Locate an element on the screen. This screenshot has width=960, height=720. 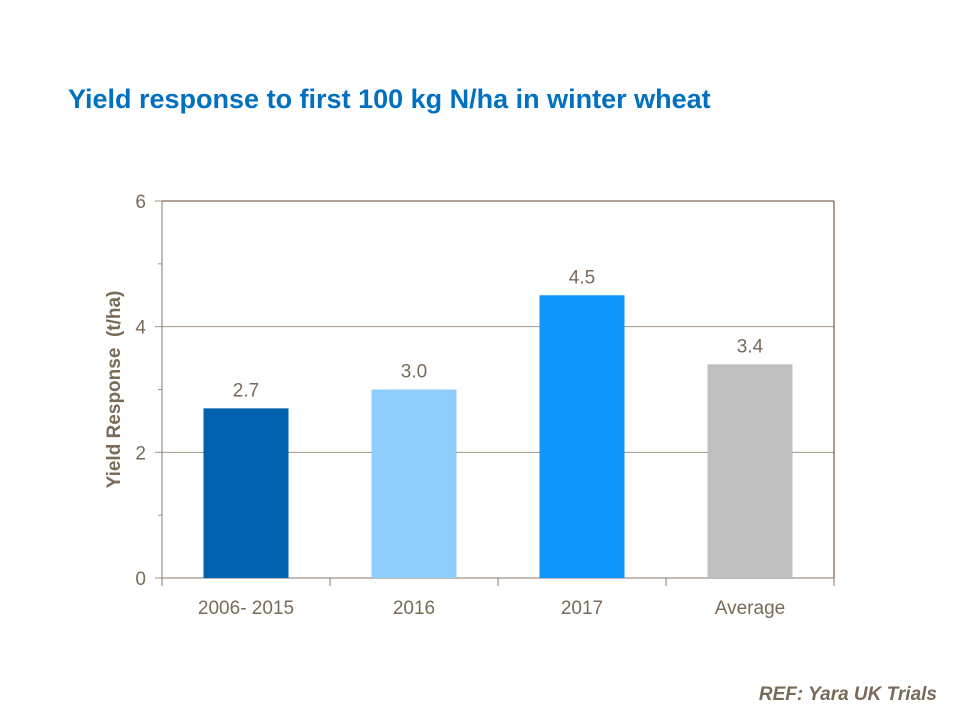
x-tick-label: Average is located at coordinates (750, 608).